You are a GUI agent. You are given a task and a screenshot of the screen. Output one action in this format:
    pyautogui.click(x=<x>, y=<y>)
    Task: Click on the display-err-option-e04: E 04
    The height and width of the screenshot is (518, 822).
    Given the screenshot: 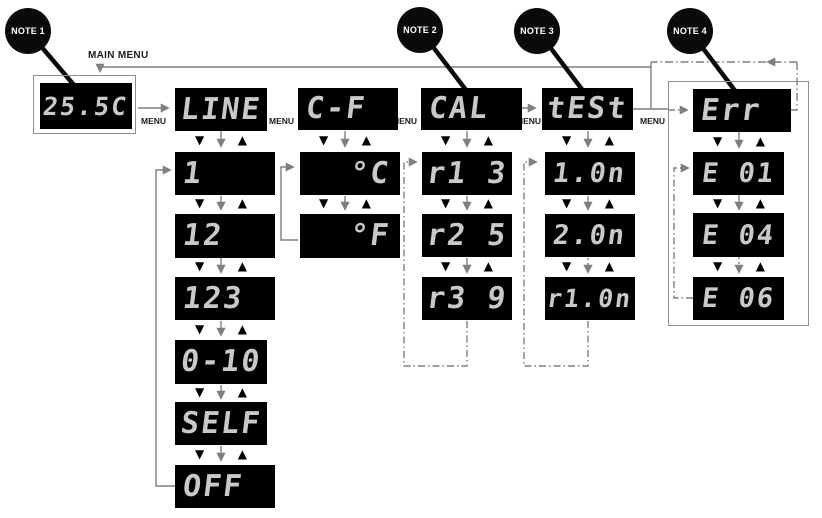 What is the action you would take?
    pyautogui.click(x=738, y=235)
    